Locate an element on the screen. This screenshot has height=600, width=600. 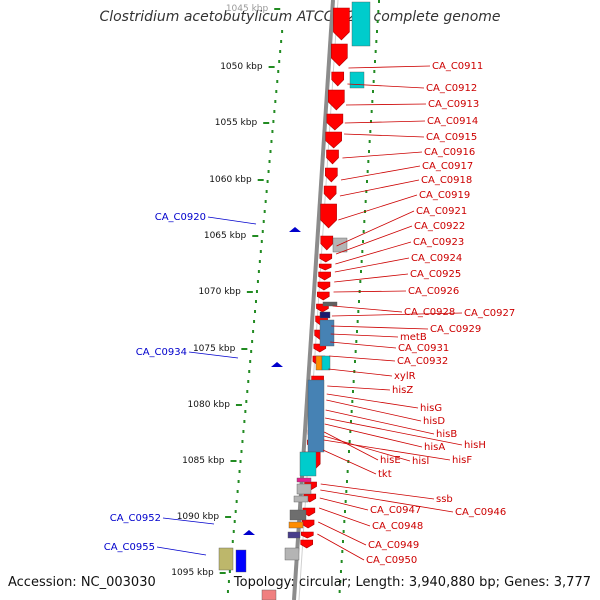
right-gene-label: CA_C0916 is located at coordinates (449, 152).